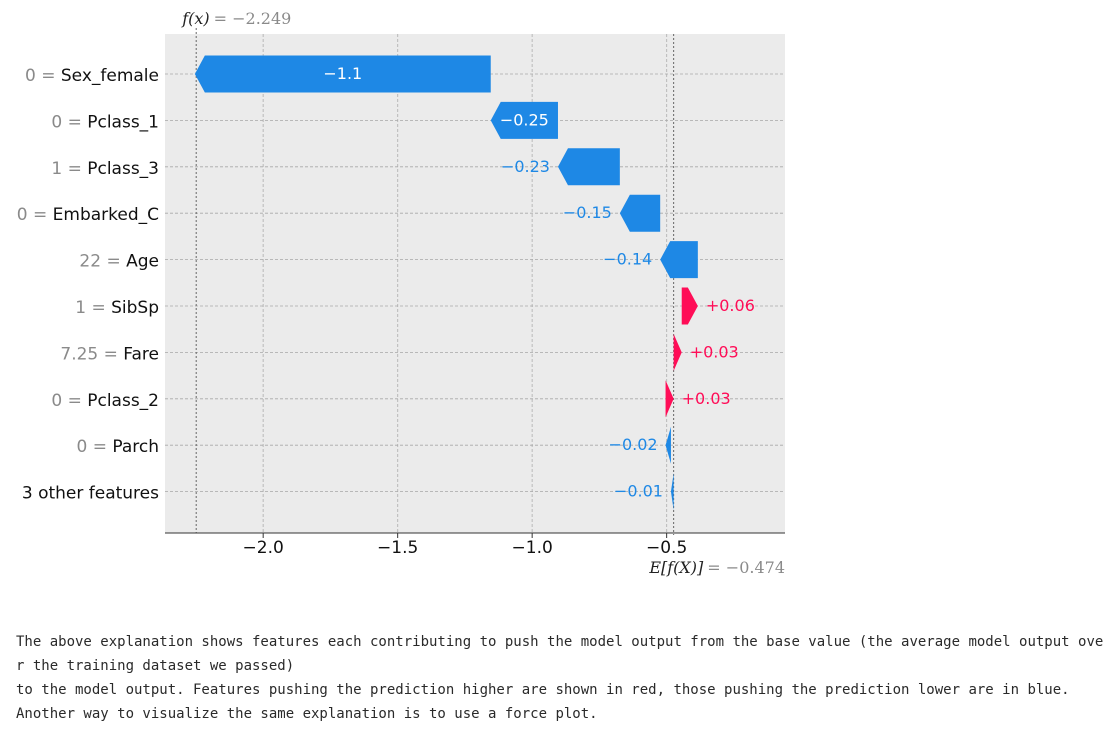  I want to click on bar-label-8: −0.02, so click(633, 444).